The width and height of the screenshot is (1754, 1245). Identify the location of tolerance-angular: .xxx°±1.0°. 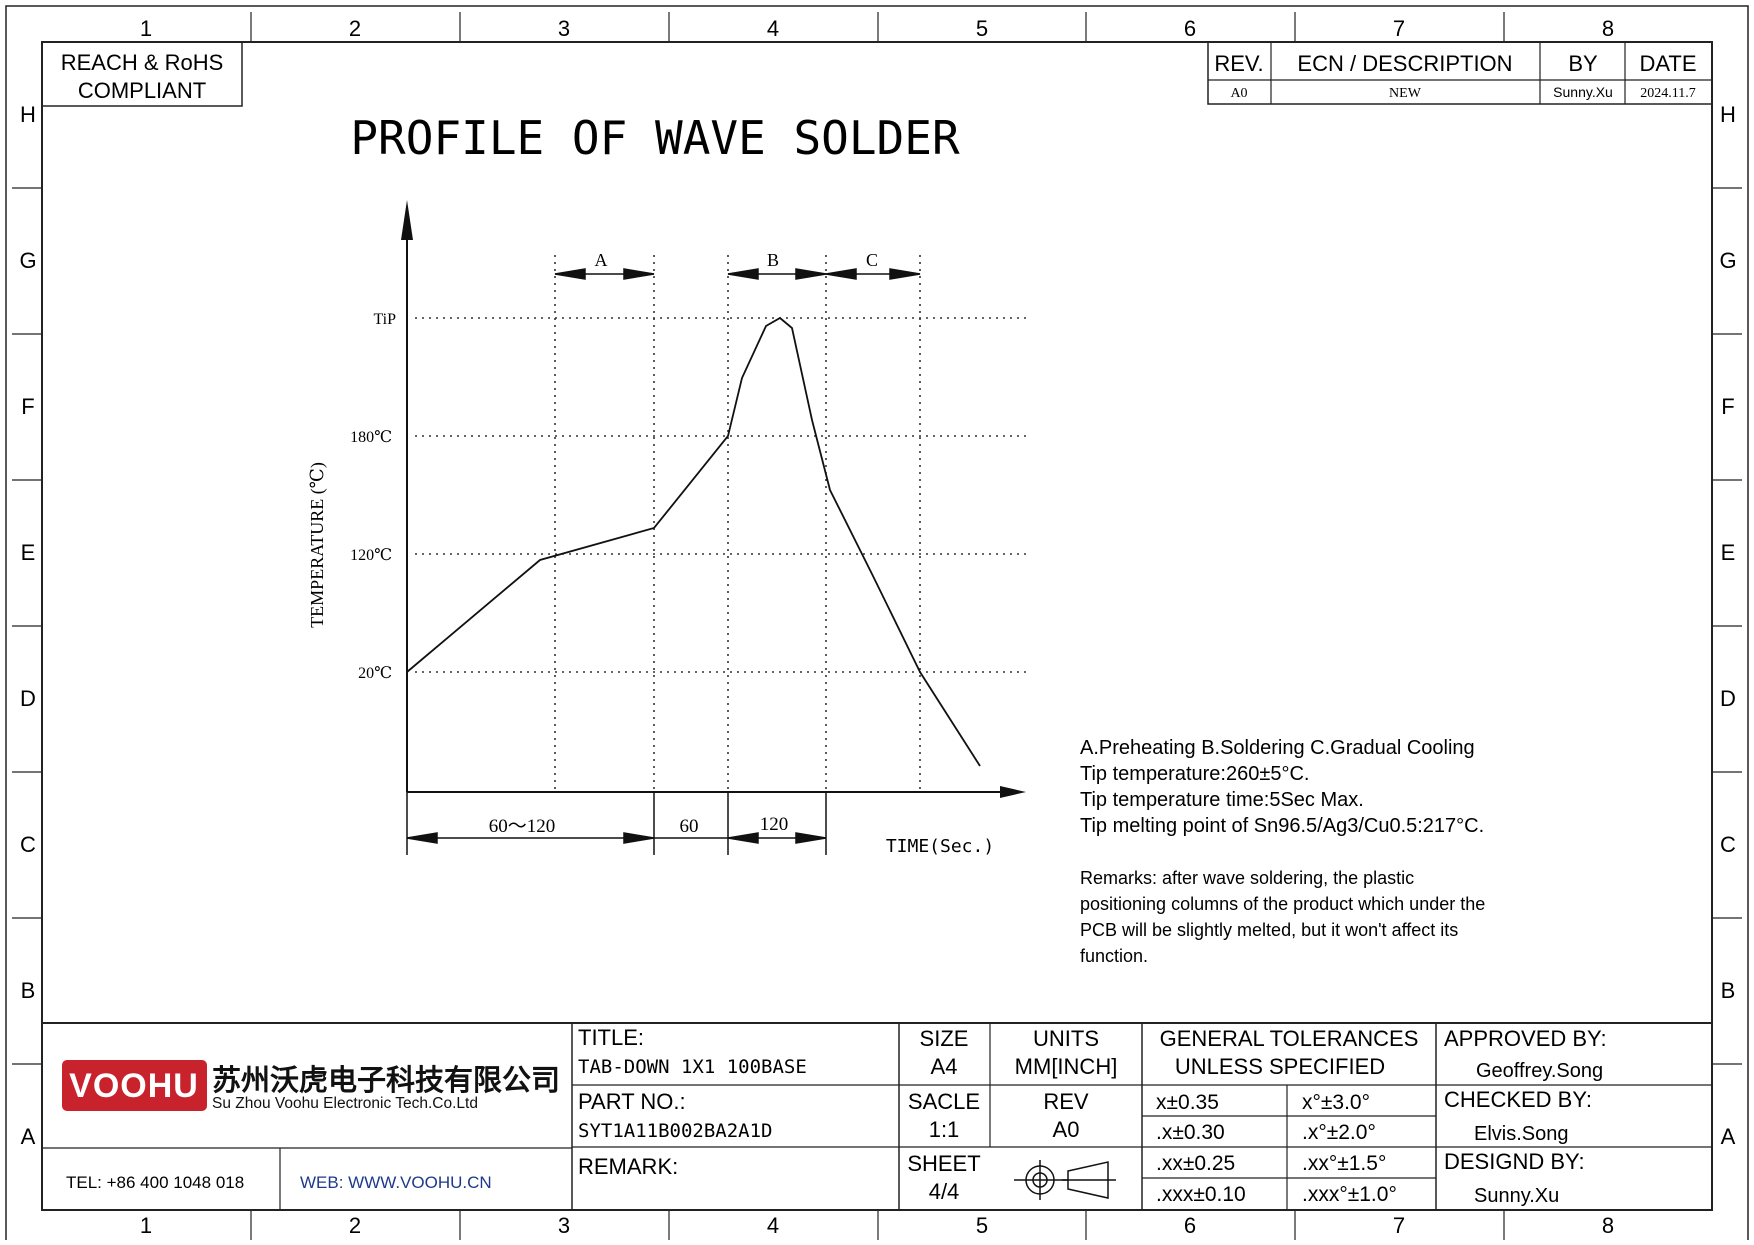
(1349, 1194).